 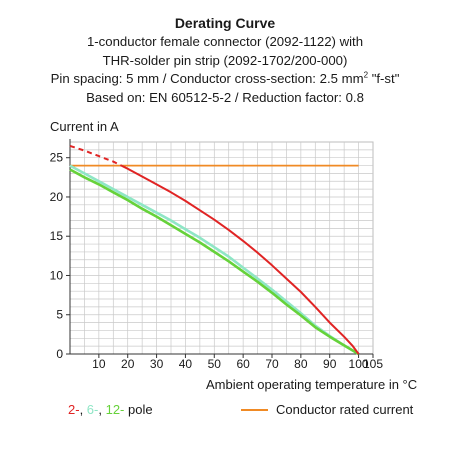 What do you see at coordinates (225, 23) in the screenshot?
I see `chart-title: Derating Curve` at bounding box center [225, 23].